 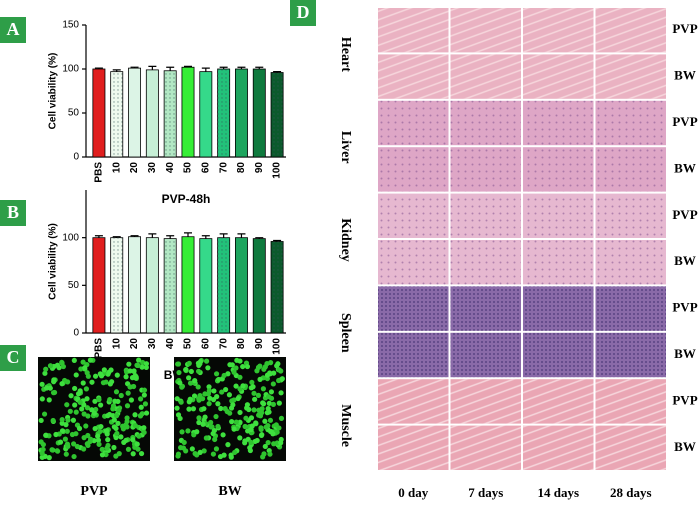 I want to click on x-tick-label: 10, so click(x=116, y=168).